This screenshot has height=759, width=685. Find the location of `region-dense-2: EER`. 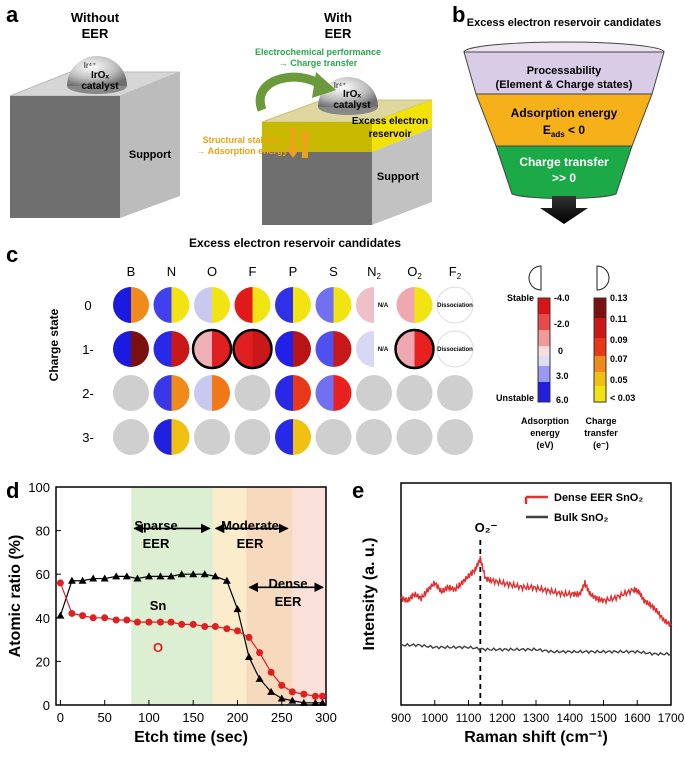

region-dense-2: EER is located at coordinates (288, 601).